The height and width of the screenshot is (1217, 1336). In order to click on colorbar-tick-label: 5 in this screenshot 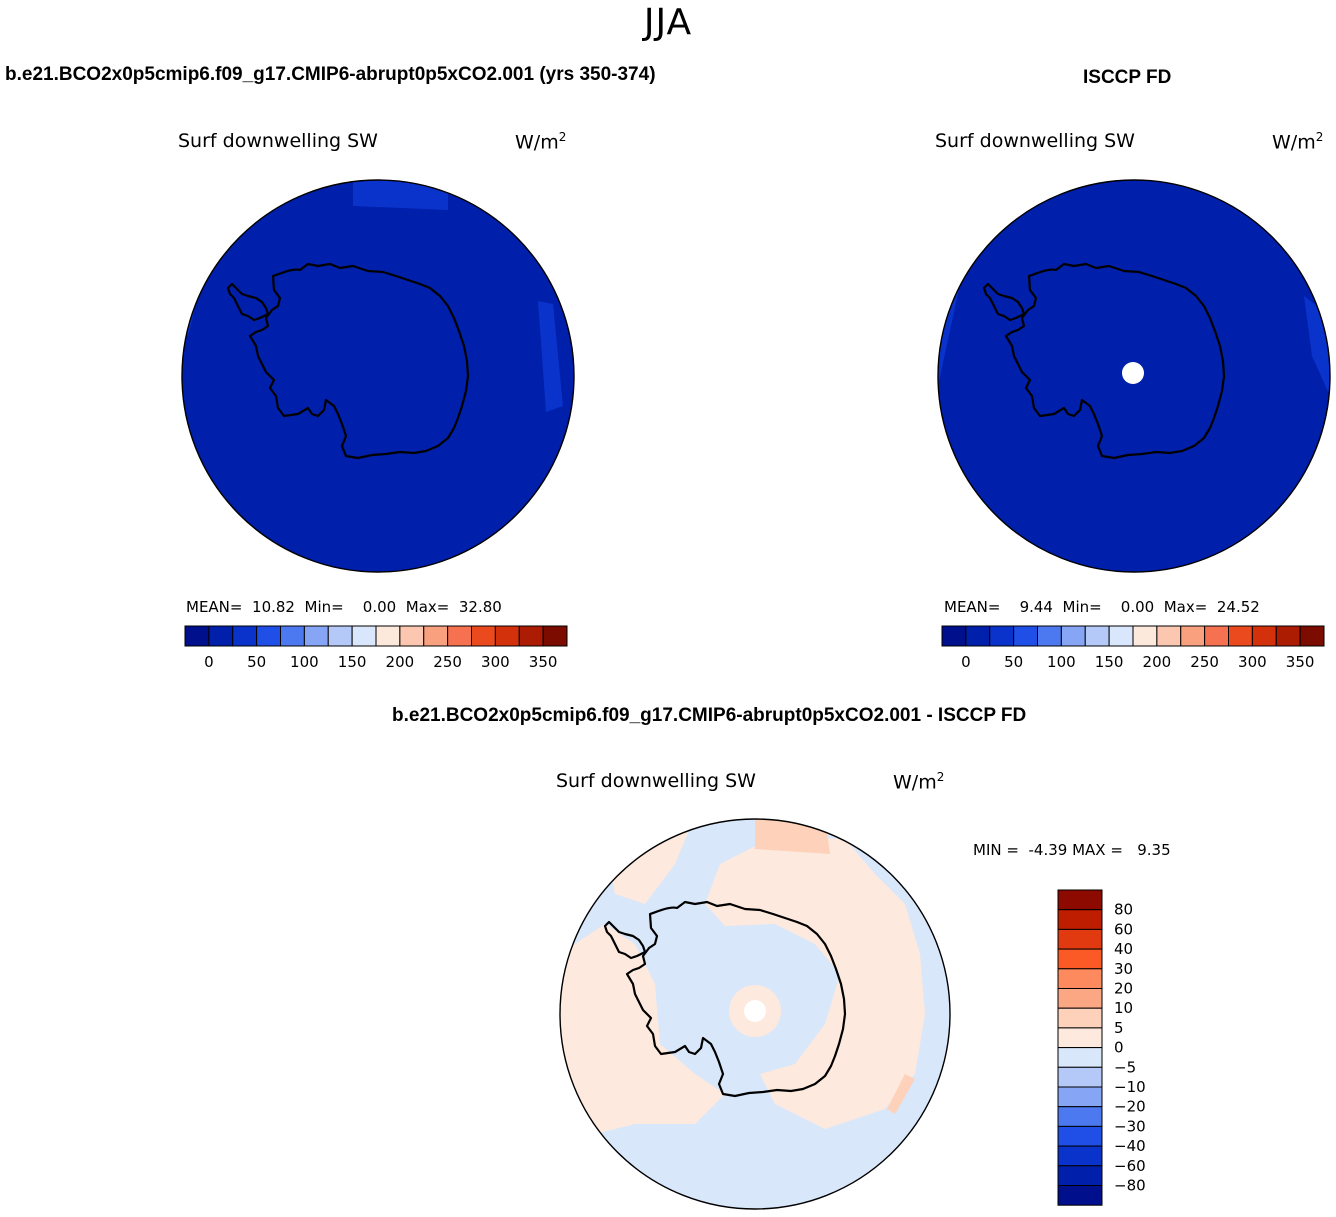, I will do `click(1119, 1028)`.